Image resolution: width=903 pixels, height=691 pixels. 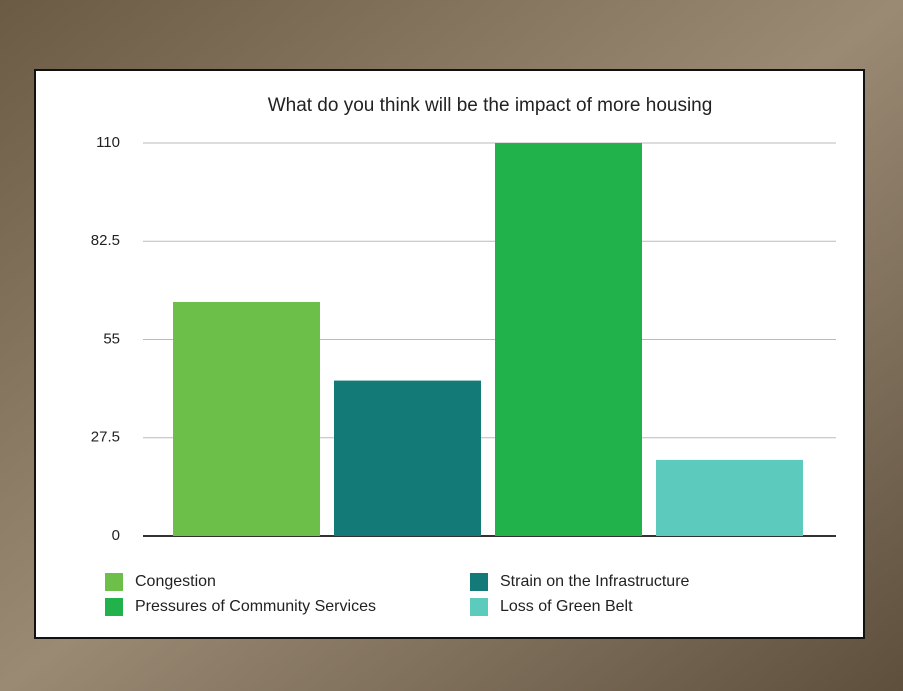 What do you see at coordinates (108, 142) in the screenshot?
I see `y-tick-label: 110` at bounding box center [108, 142].